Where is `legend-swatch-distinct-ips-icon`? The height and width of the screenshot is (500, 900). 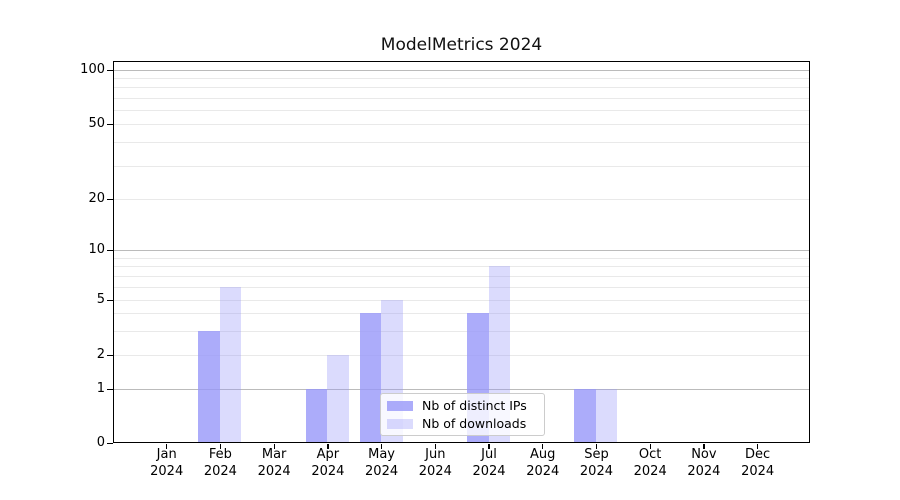
legend-swatch-distinct-ips-icon is located at coordinates (400, 405).